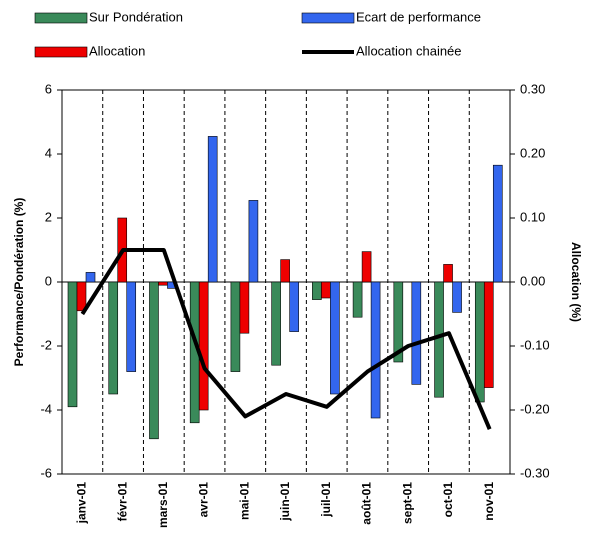 The width and height of the screenshot is (591, 537). What do you see at coordinates (407, 503) in the screenshot?
I see `x-tick-label: sept-01` at bounding box center [407, 503].